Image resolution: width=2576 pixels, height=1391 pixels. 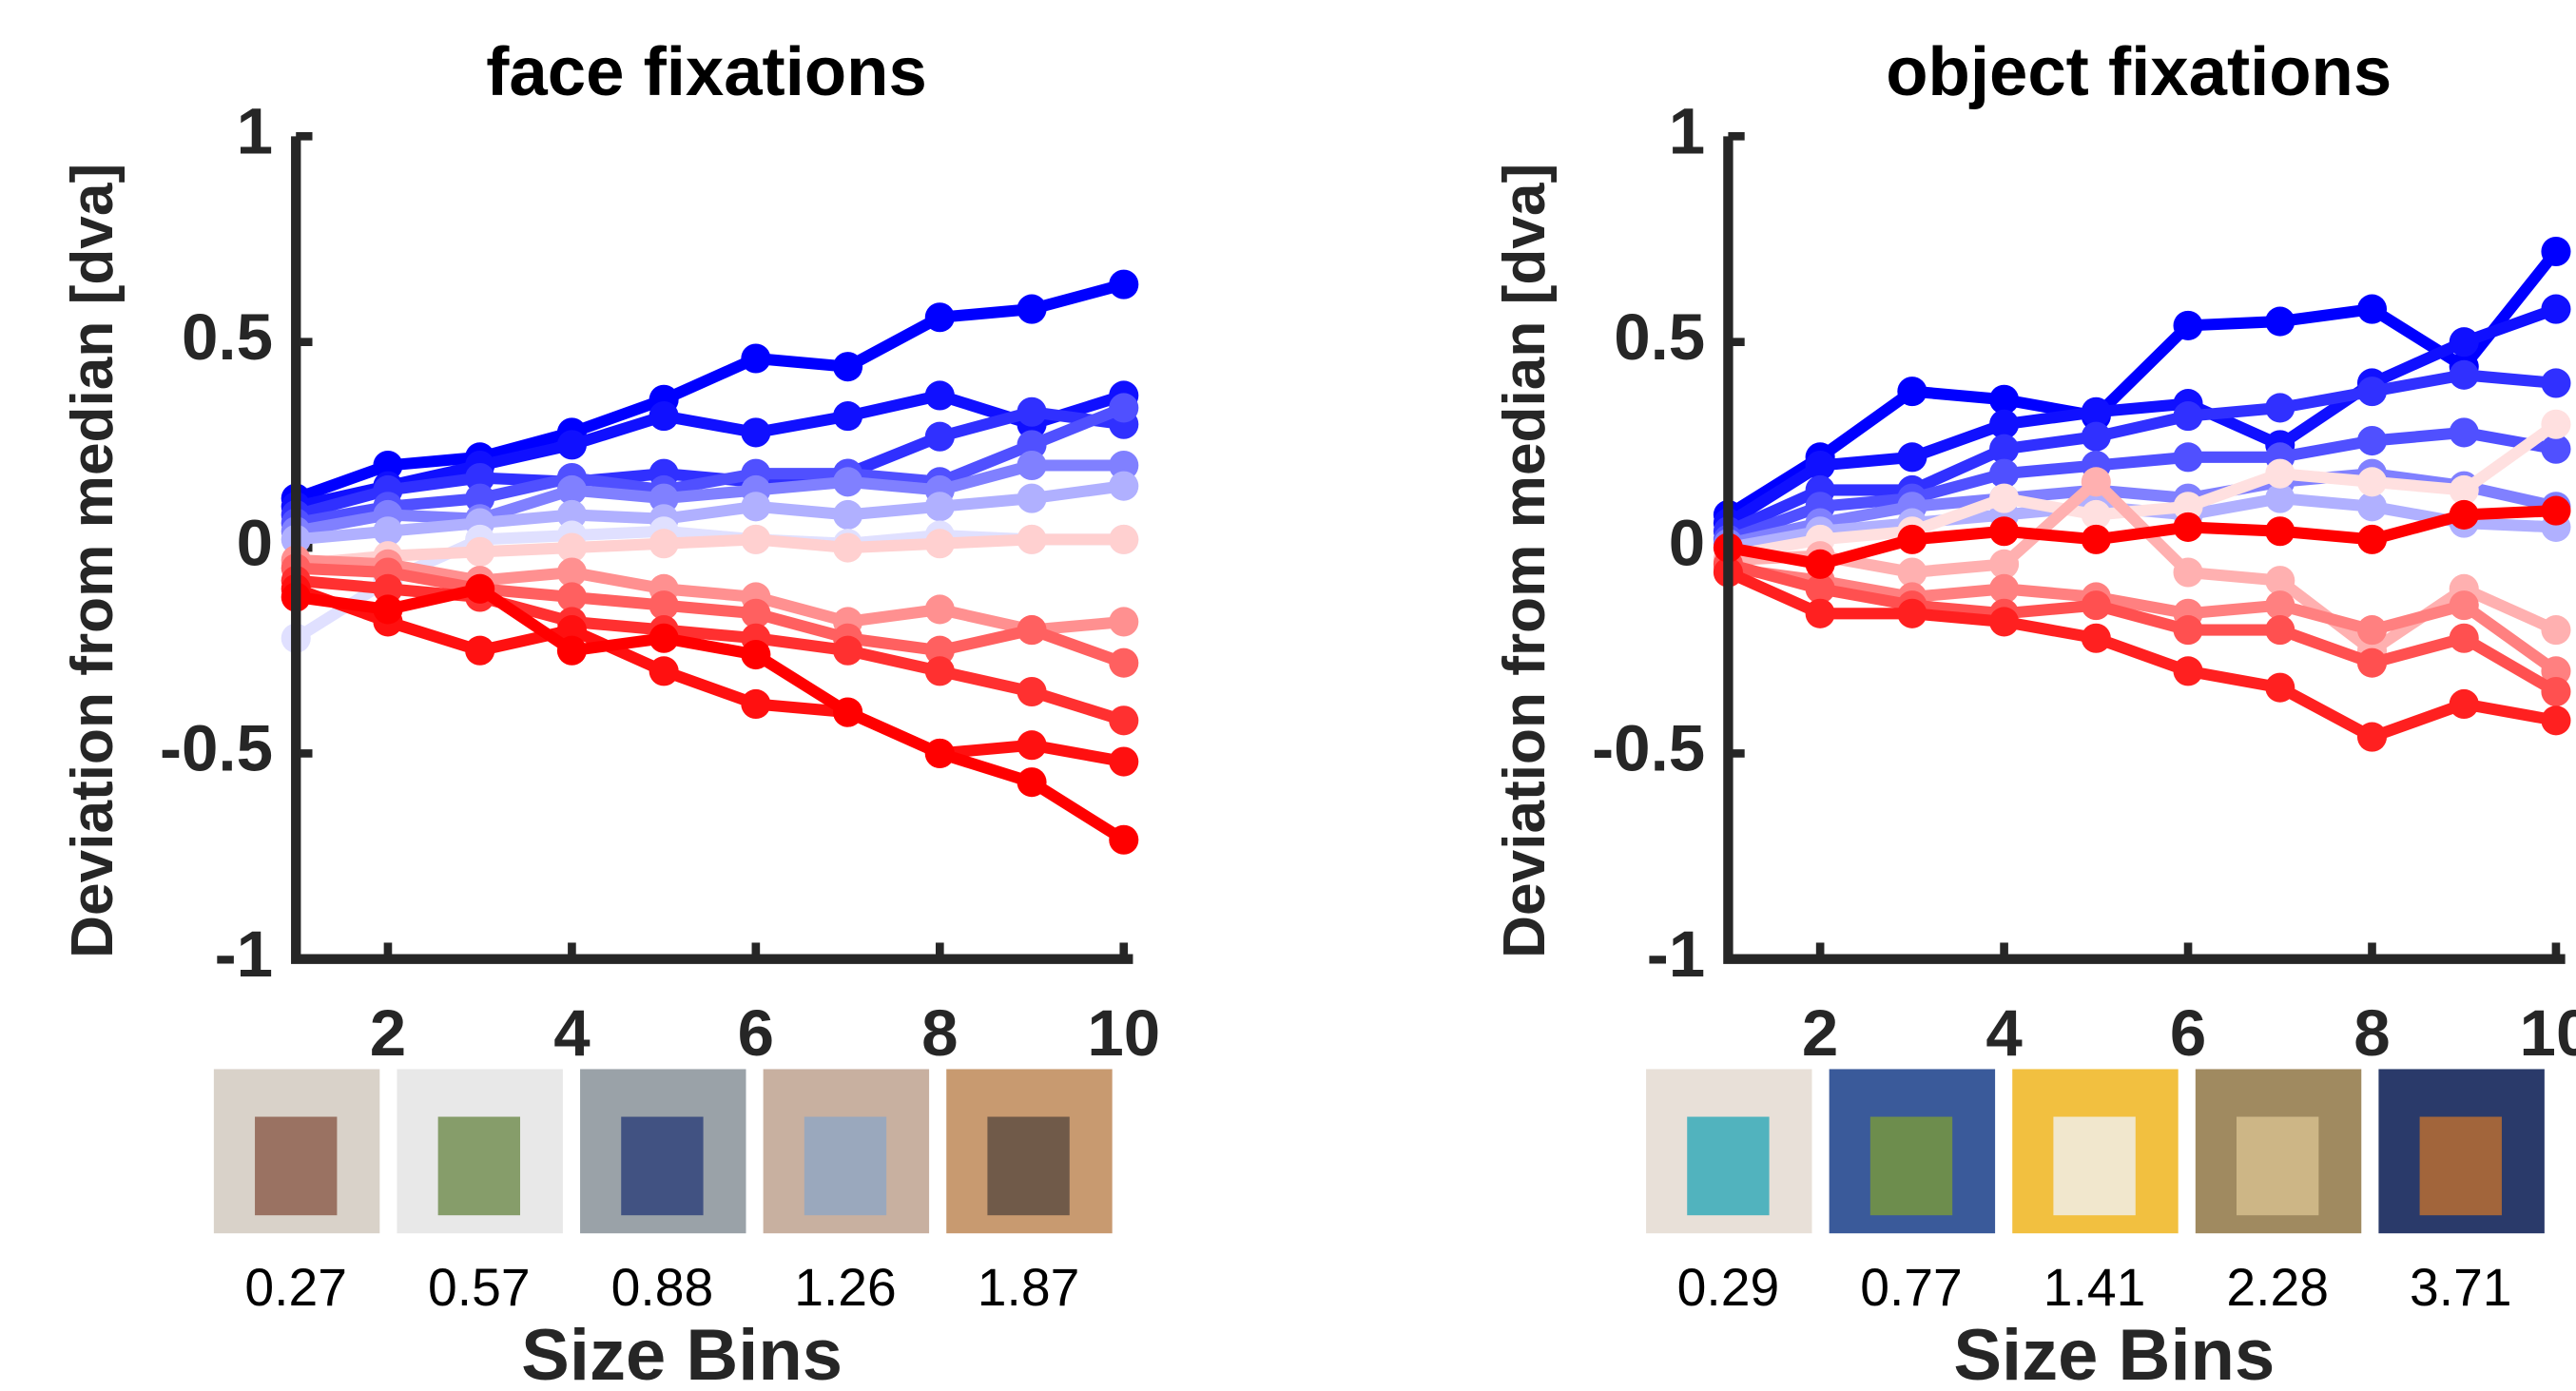 I want to click on x-tick-label: 4, so click(x=572, y=1032).